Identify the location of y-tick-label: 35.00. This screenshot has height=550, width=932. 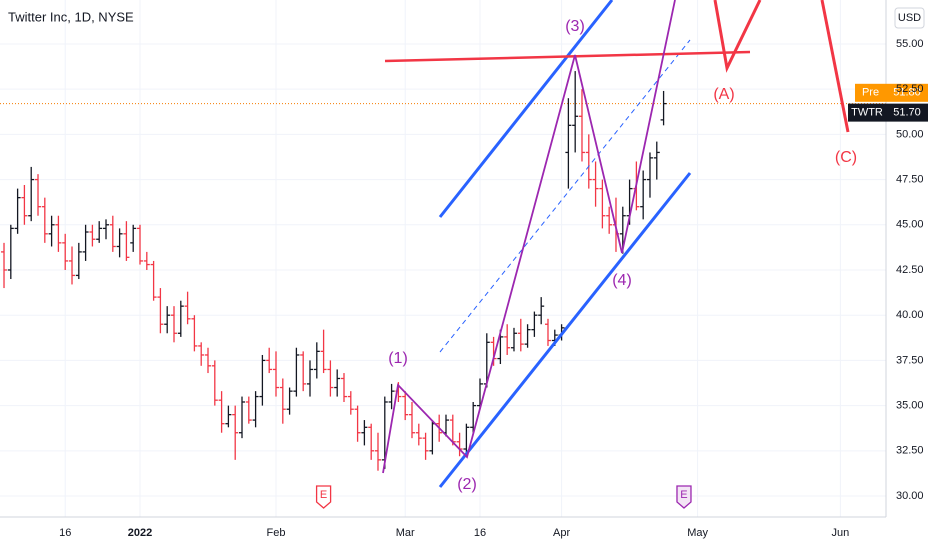
(910, 406).